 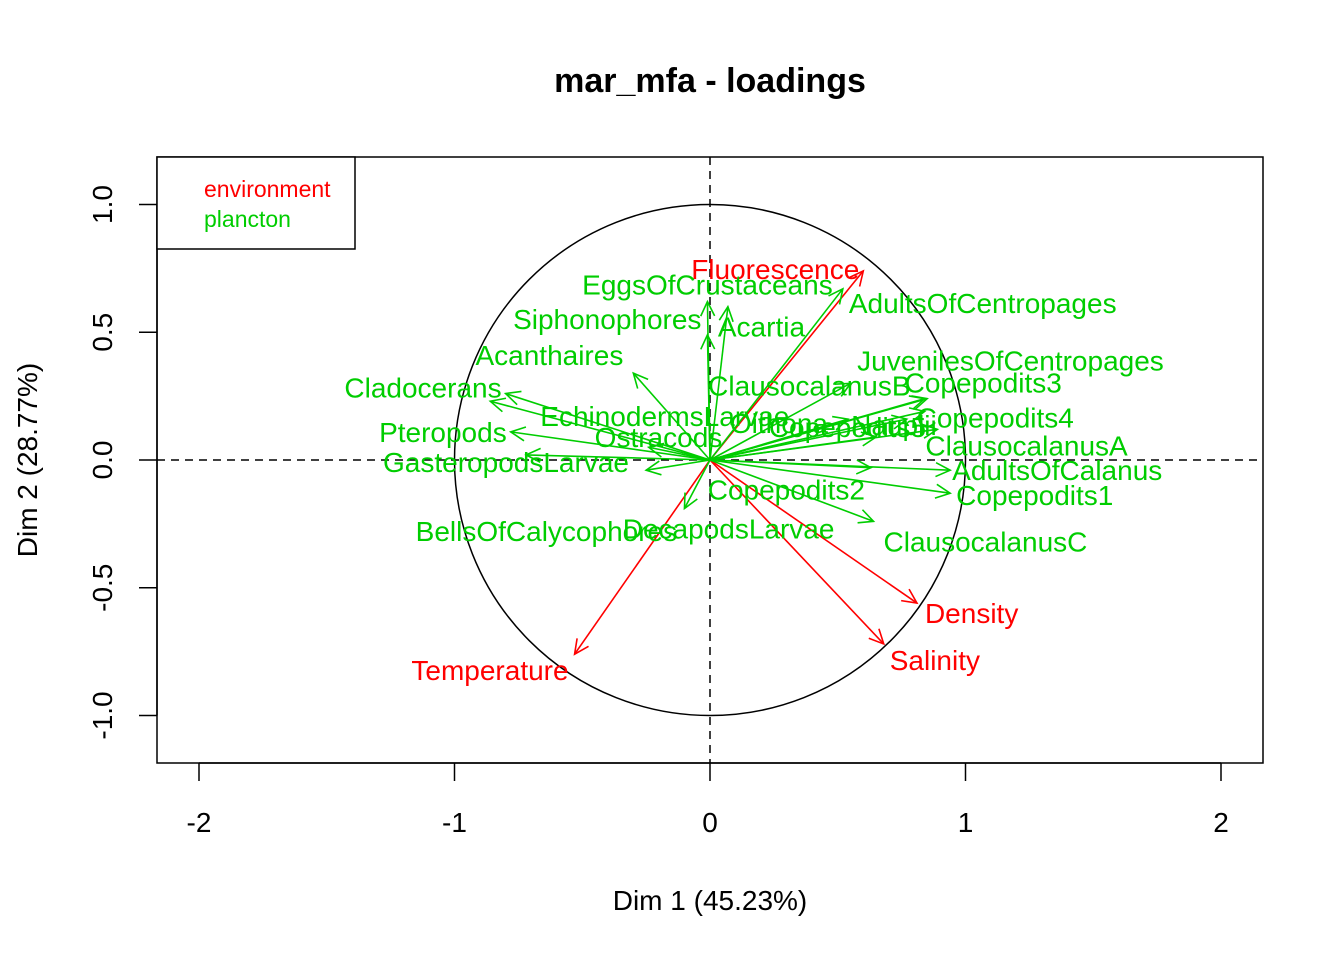 I want to click on loading-label: Ostracods, so click(x=659, y=437).